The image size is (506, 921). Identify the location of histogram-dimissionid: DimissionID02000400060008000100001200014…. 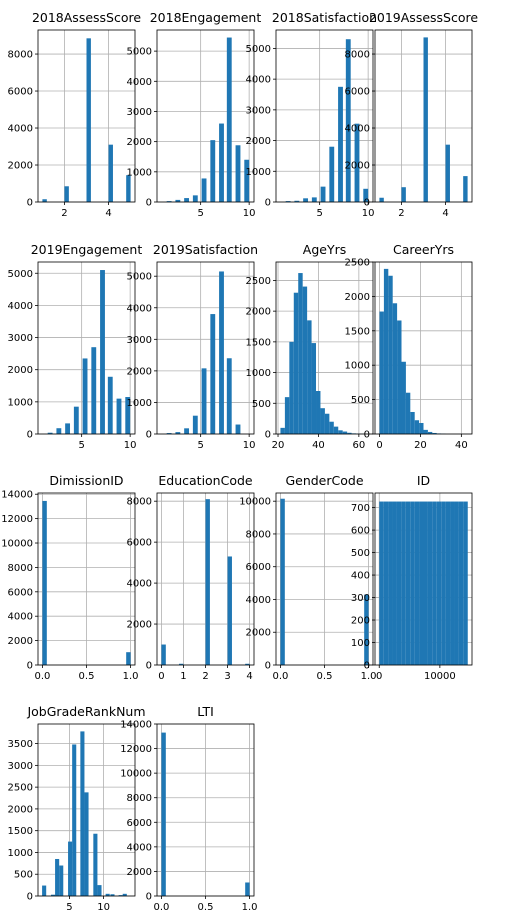
(69, 577).